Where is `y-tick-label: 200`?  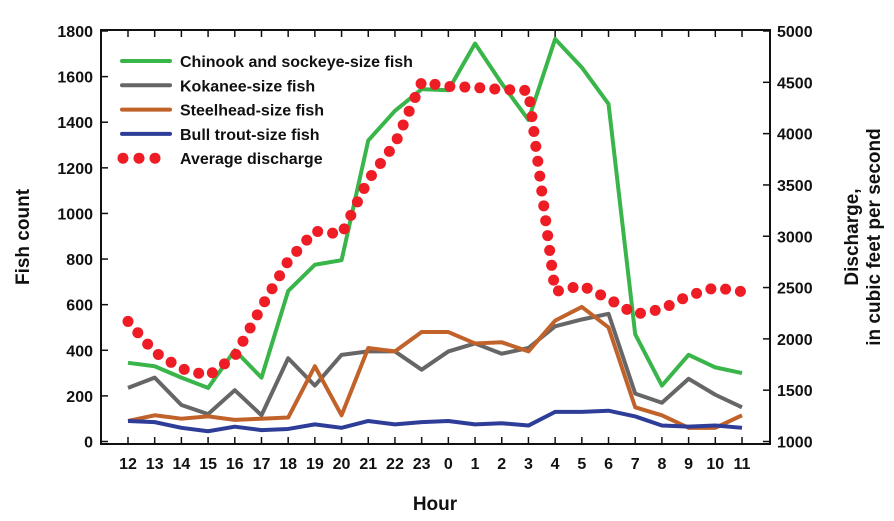 y-tick-label: 200 is located at coordinates (79, 397).